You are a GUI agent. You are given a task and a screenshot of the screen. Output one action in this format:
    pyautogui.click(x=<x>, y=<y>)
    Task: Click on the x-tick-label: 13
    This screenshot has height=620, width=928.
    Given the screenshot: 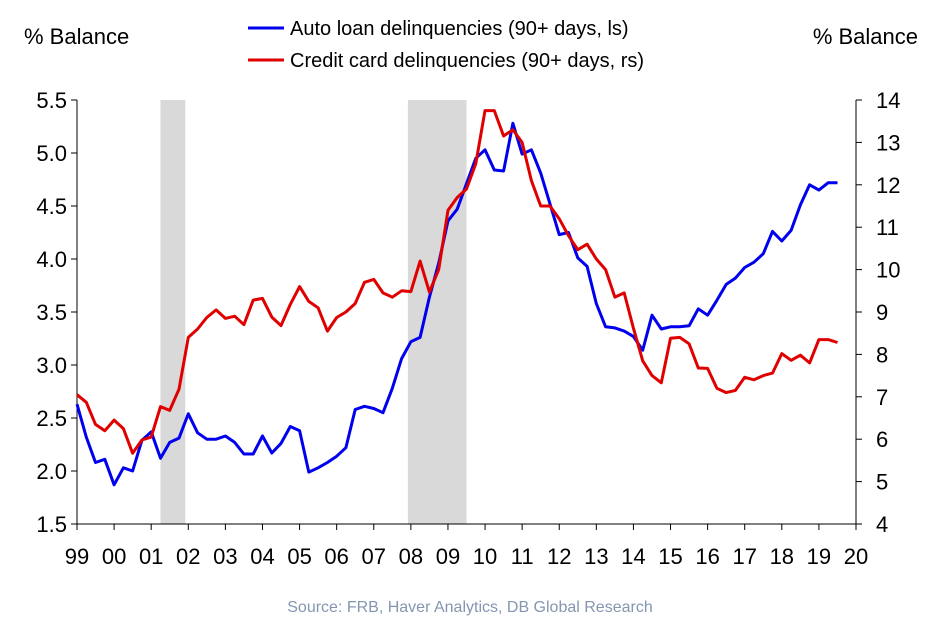 What is the action you would take?
    pyautogui.click(x=596, y=556)
    